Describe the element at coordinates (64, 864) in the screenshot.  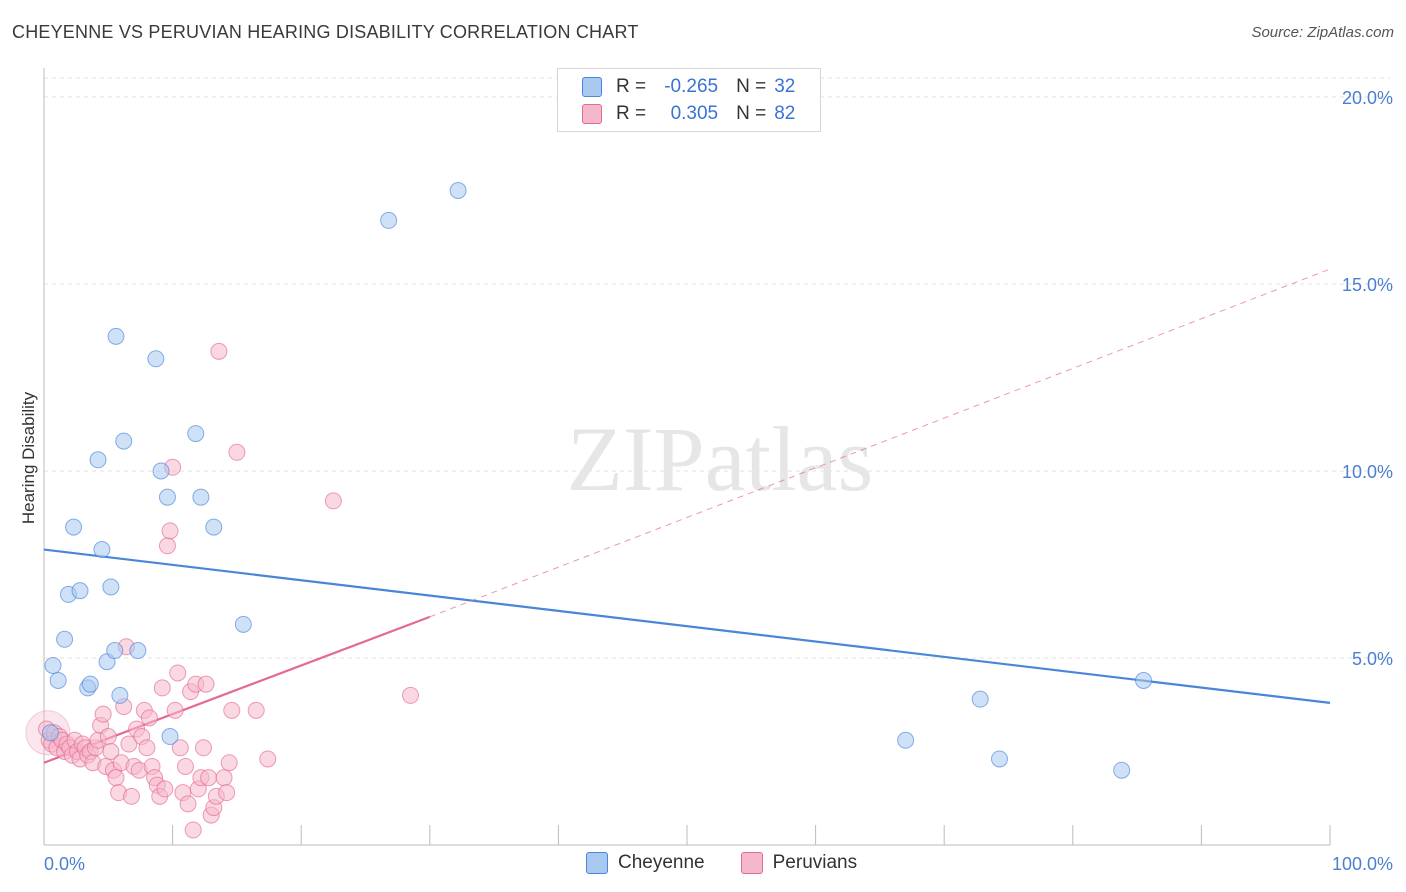
I see `x-tick-label: 0.0%` at that location.